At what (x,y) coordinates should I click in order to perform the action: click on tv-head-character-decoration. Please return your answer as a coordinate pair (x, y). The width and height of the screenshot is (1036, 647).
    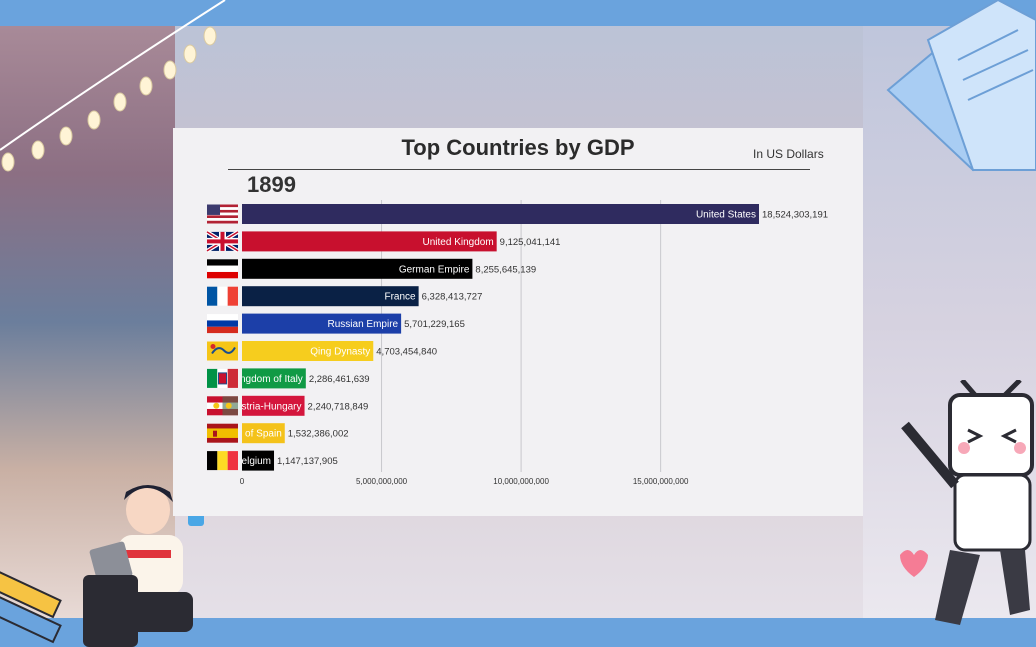
    Looking at the image, I should click on (967, 502).